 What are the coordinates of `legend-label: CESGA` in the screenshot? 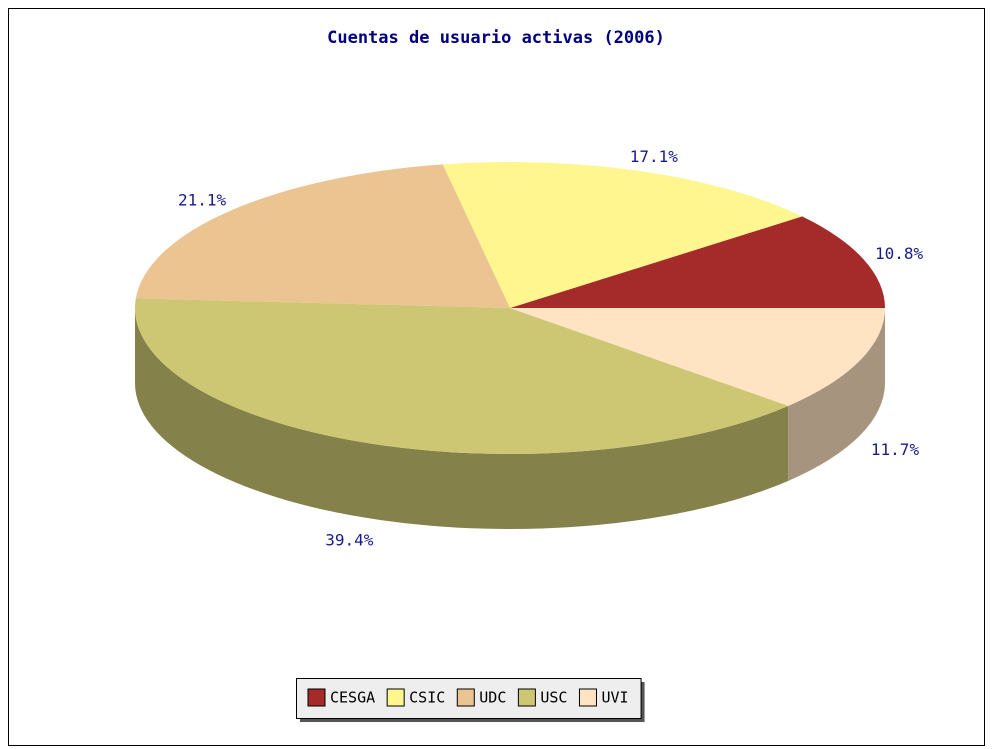 It's located at (352, 698).